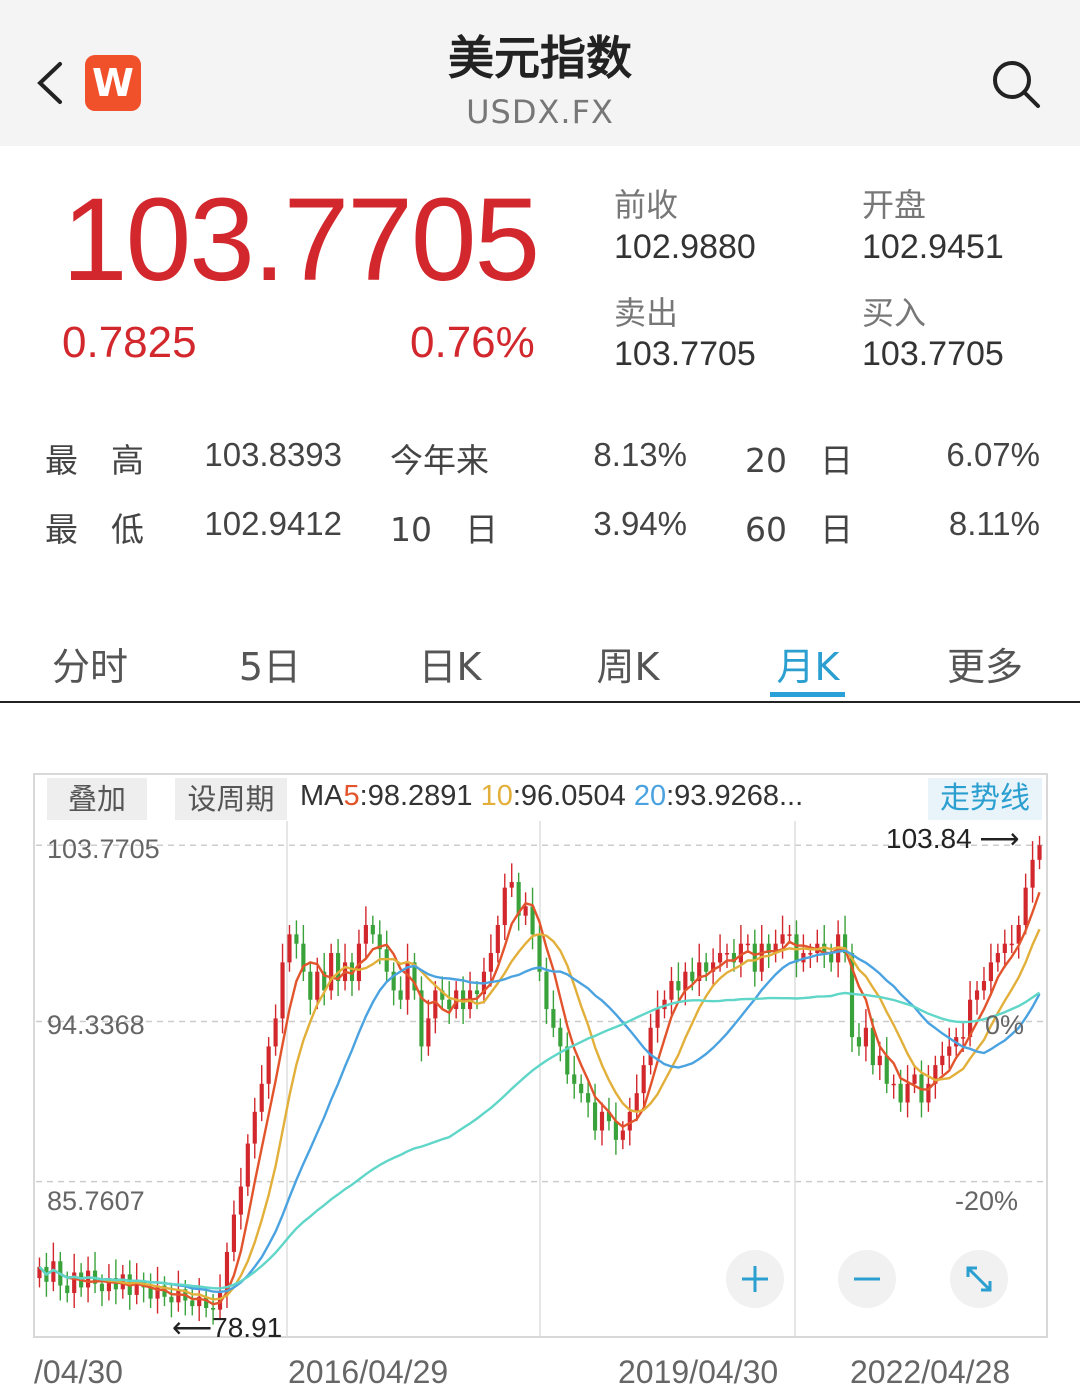 The height and width of the screenshot is (1399, 1080). Describe the element at coordinates (270, 667) in the screenshot. I see `tab-5day: 5日` at that location.